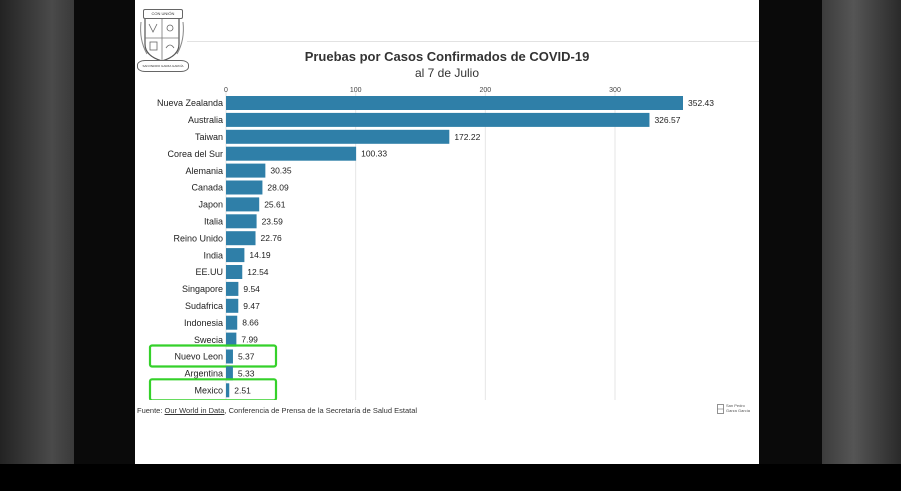  What do you see at coordinates (234, 272) in the screenshot?
I see `bar-ee-uu` at bounding box center [234, 272].